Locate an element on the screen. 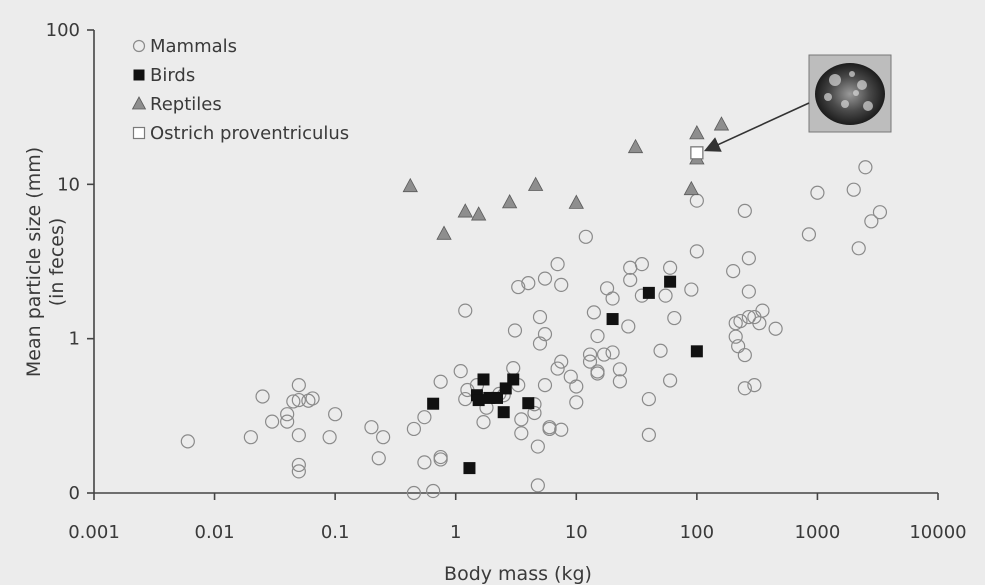 The image size is (985, 585). legend-birds-marker is located at coordinates (139, 75).